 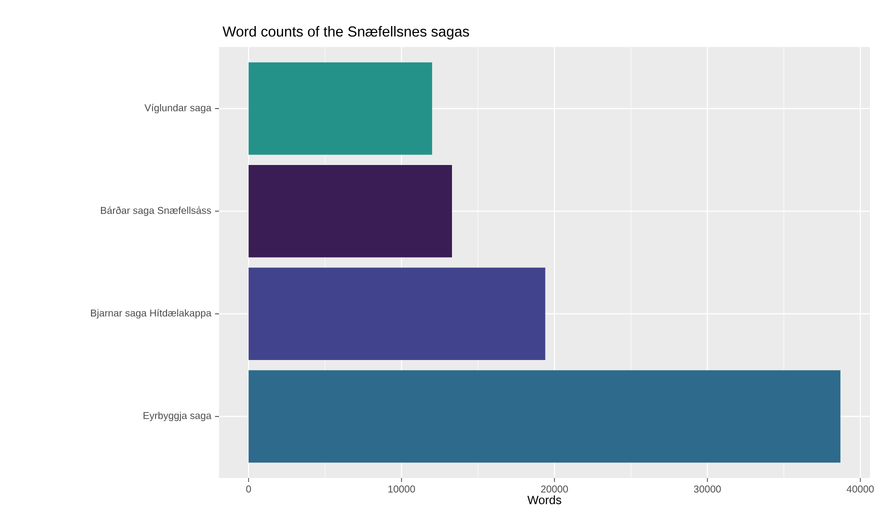 I want to click on y-tick-label: Bjarnar saga Hítdælakappa, so click(x=151, y=314).